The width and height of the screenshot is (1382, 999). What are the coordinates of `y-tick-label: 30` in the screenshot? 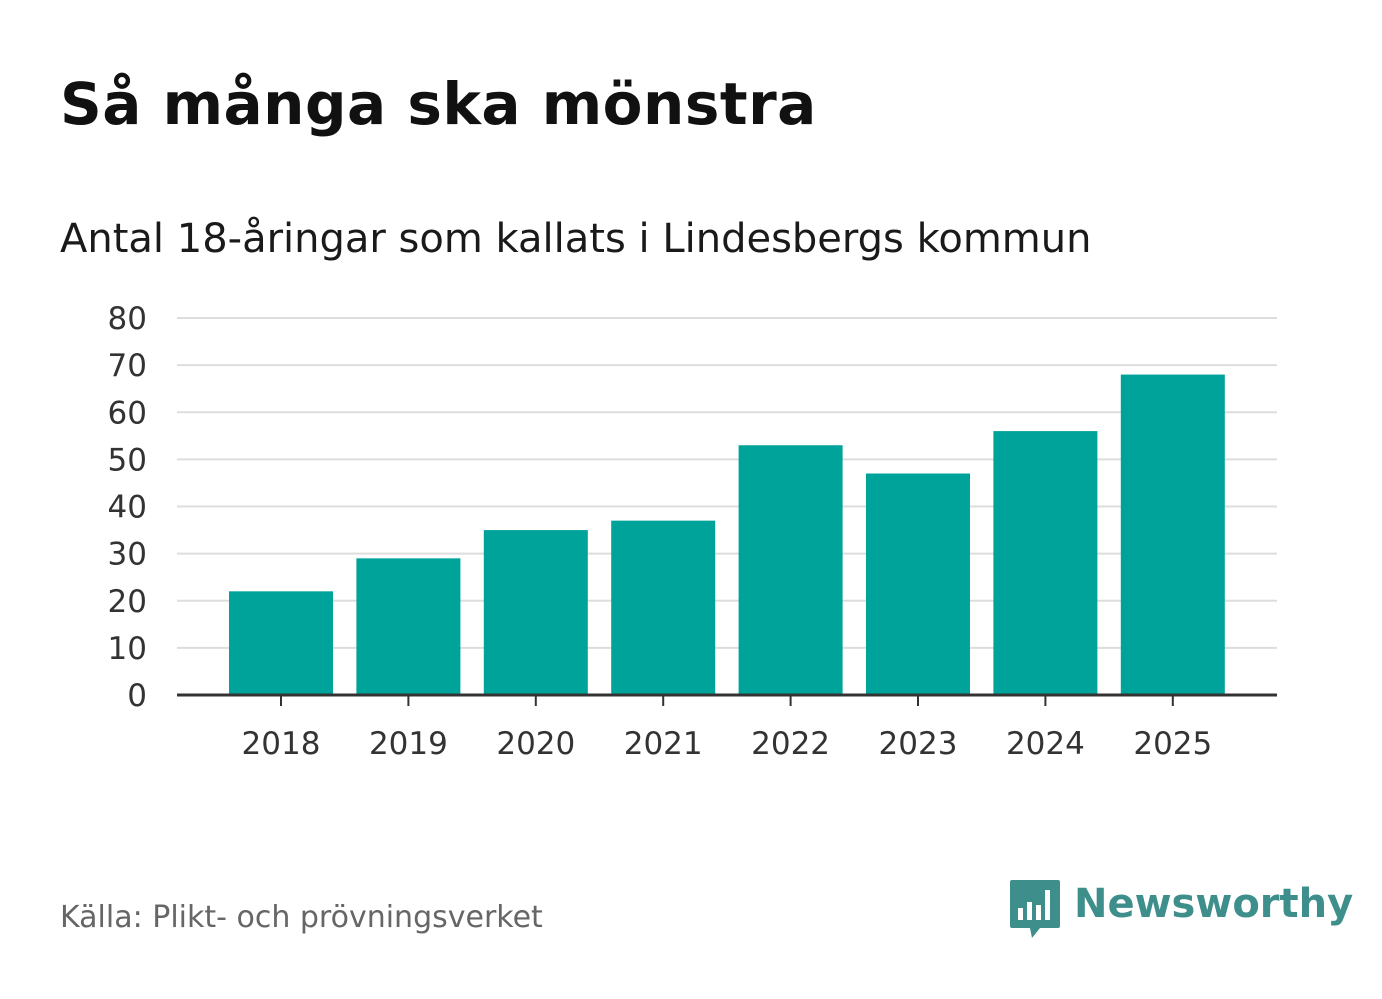 It's located at (127, 555).